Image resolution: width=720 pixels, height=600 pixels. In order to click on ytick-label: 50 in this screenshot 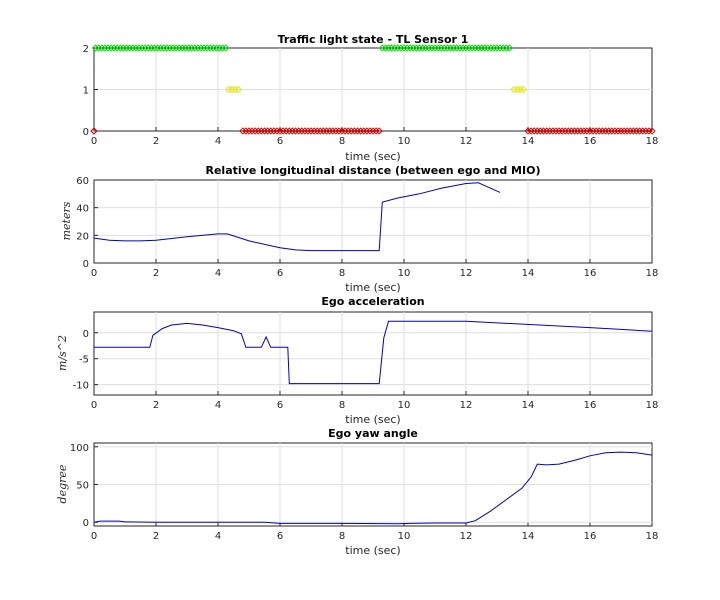, I will do `click(82, 486)`.